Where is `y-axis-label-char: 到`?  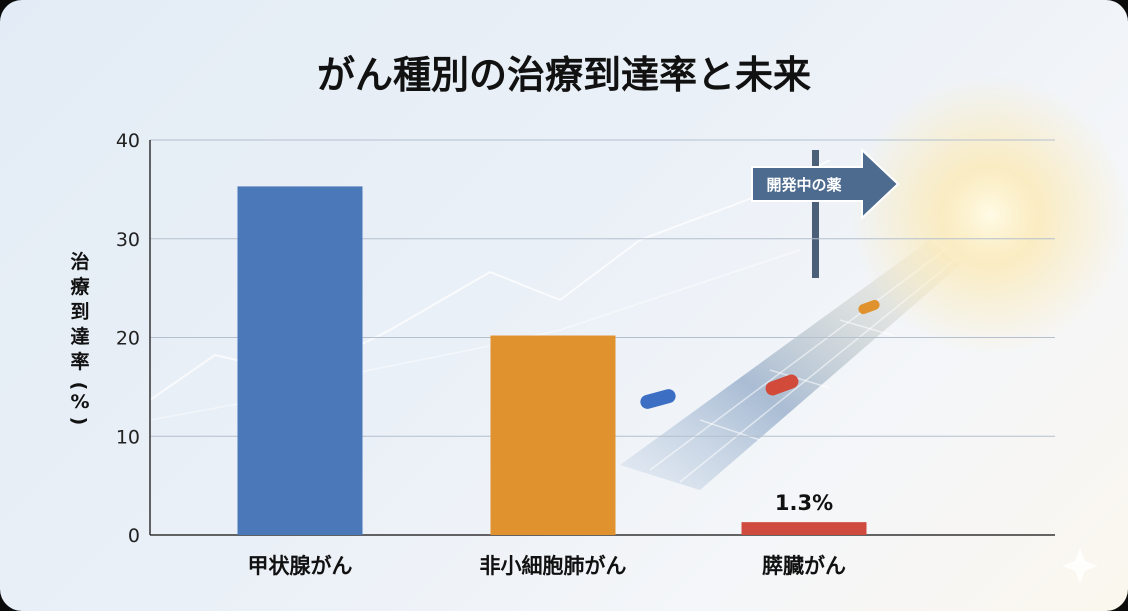
y-axis-label-char: 到 is located at coordinates (79, 312).